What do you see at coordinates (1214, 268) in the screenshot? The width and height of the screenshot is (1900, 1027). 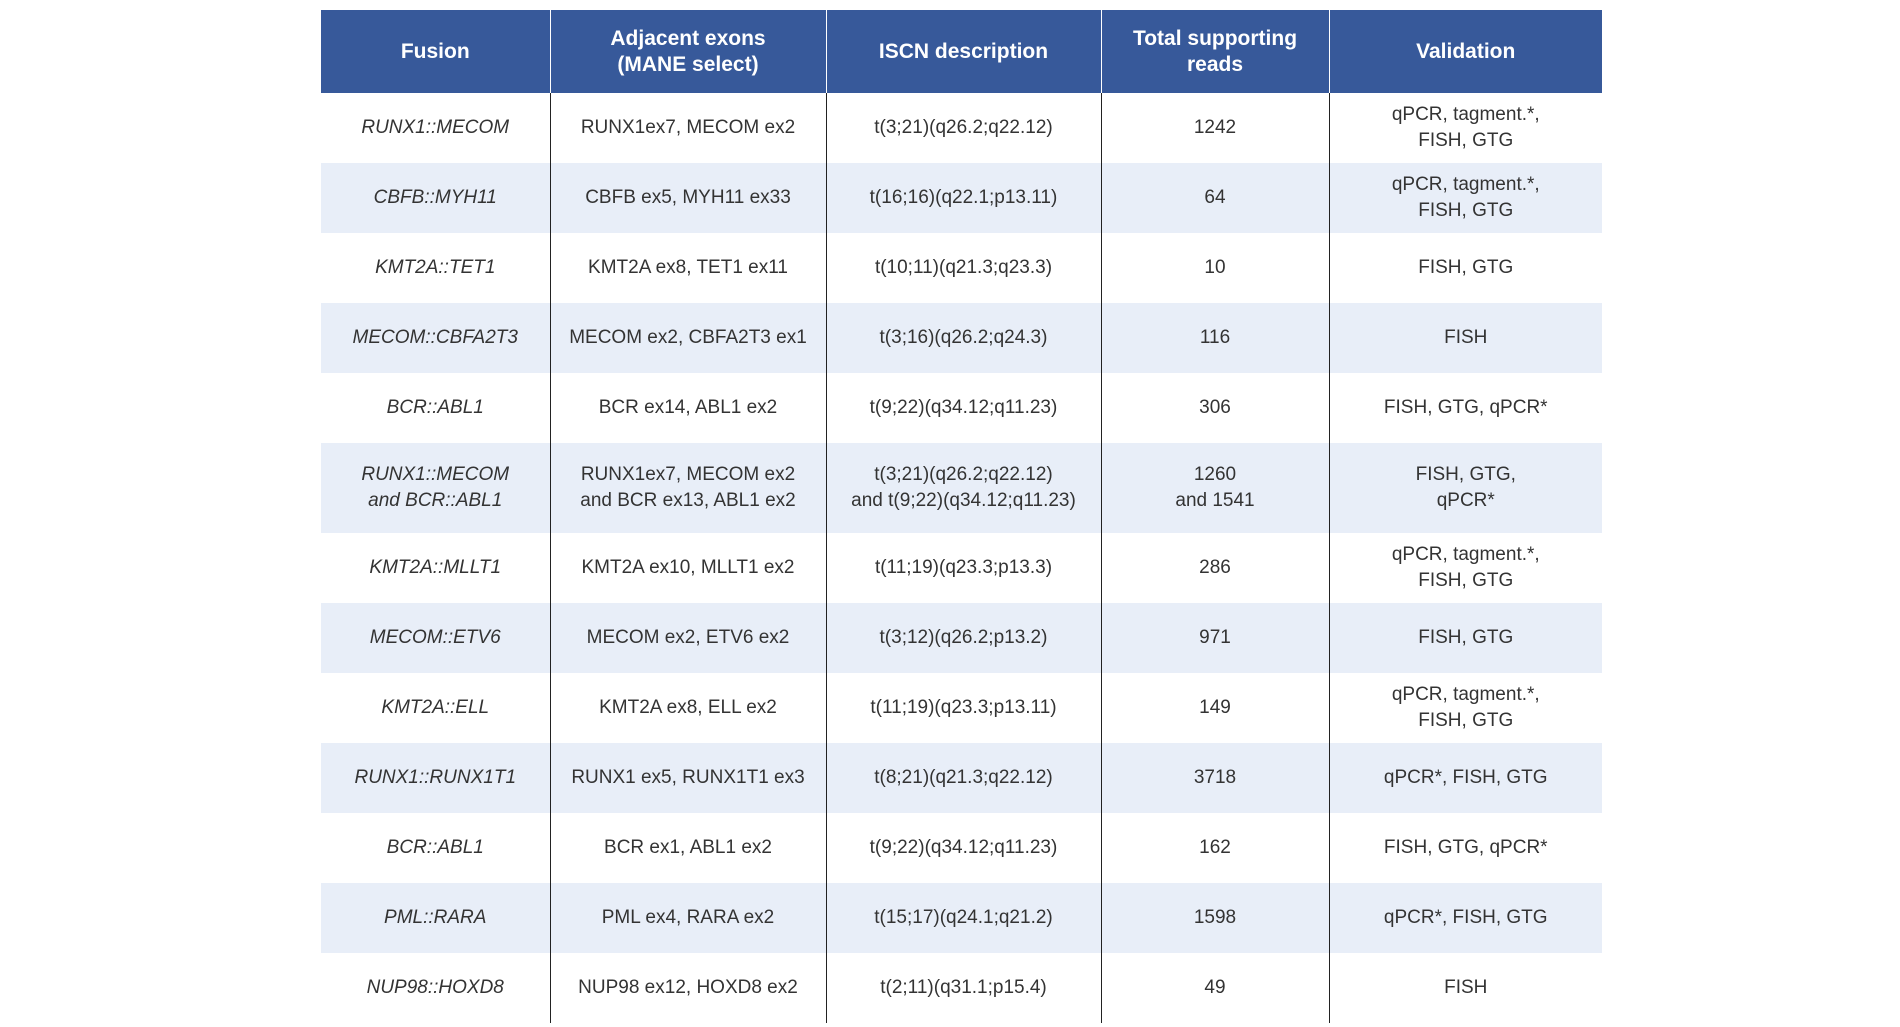 I see `table-cell: 10` at bounding box center [1214, 268].